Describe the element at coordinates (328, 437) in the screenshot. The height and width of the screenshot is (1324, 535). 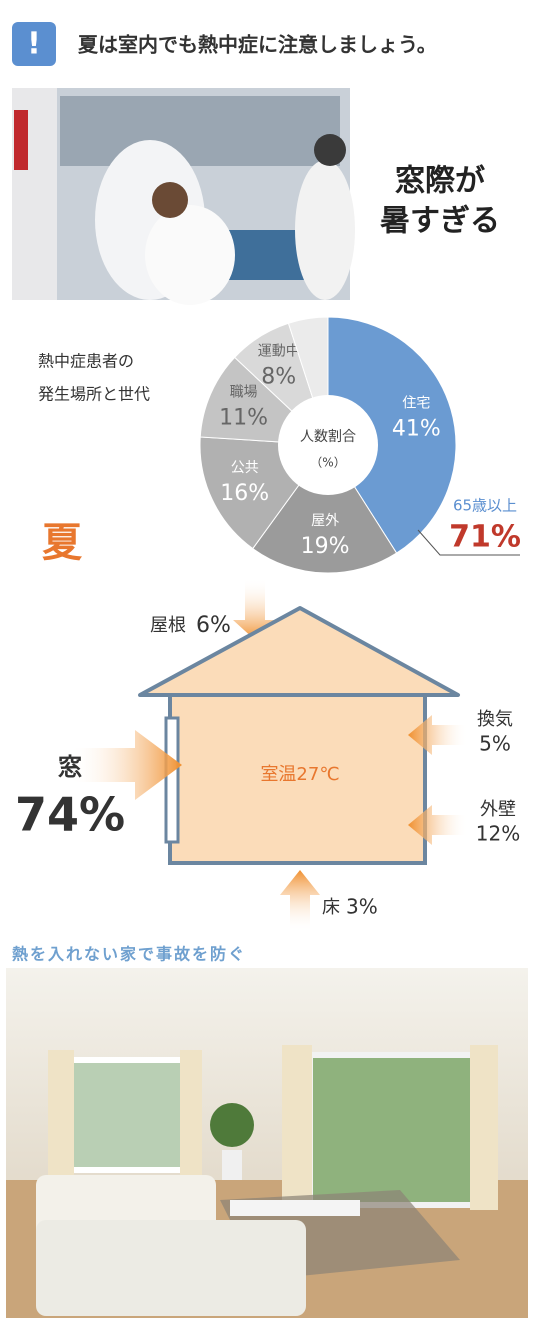
I see `center-label: 人数割合` at that location.